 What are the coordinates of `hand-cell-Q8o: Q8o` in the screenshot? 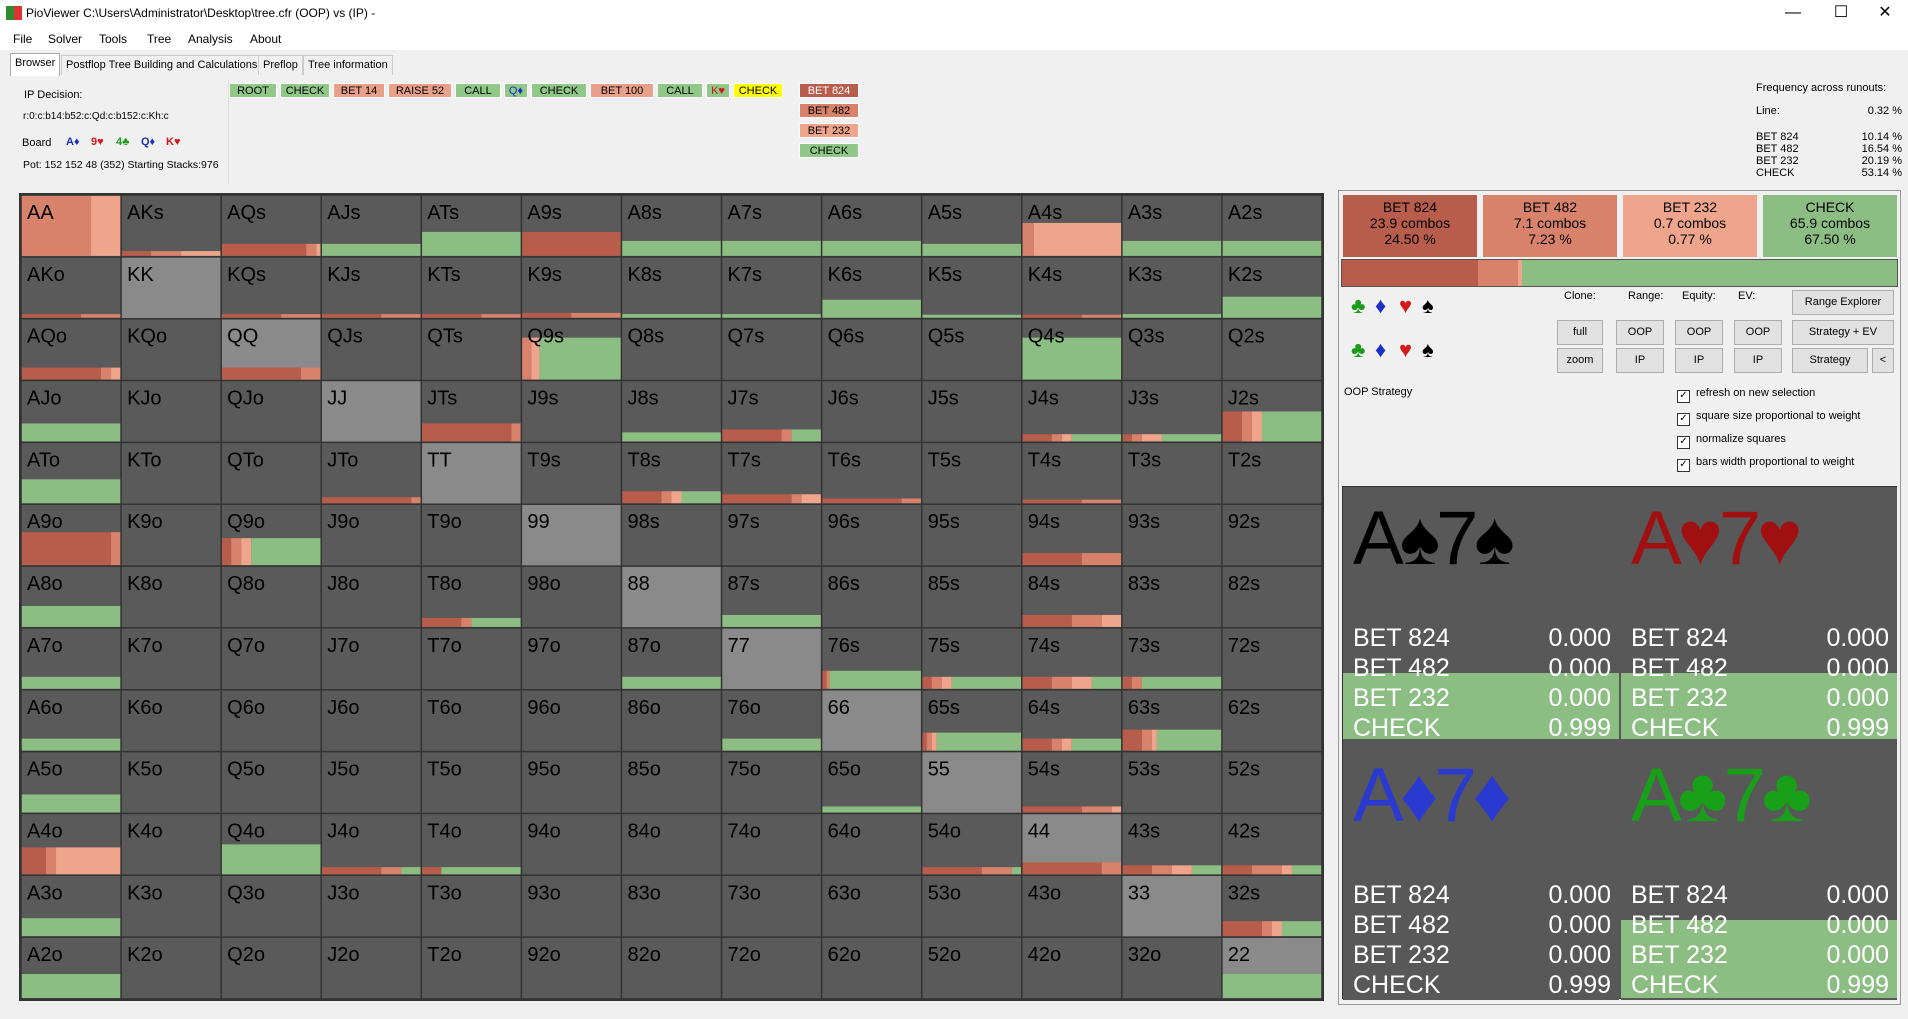 It's located at (271, 597).